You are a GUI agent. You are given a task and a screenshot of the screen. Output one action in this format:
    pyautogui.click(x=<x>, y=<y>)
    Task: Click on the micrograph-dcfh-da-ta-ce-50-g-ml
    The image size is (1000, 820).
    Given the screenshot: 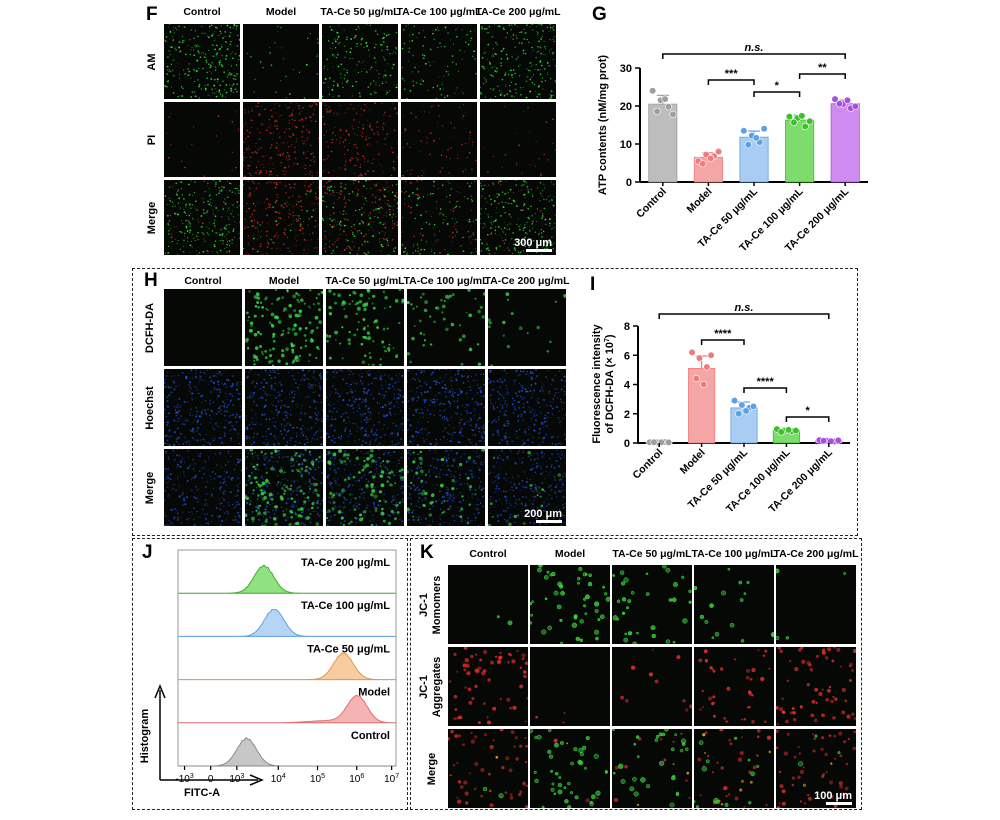 What is the action you would take?
    pyautogui.click(x=365, y=327)
    